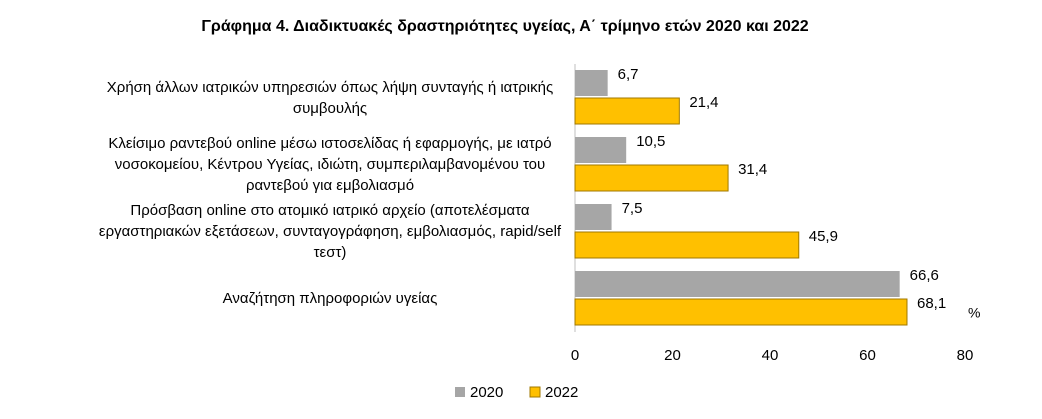 The height and width of the screenshot is (419, 1042). What do you see at coordinates (575, 355) in the screenshot?
I see `x-tick-label: 0` at bounding box center [575, 355].